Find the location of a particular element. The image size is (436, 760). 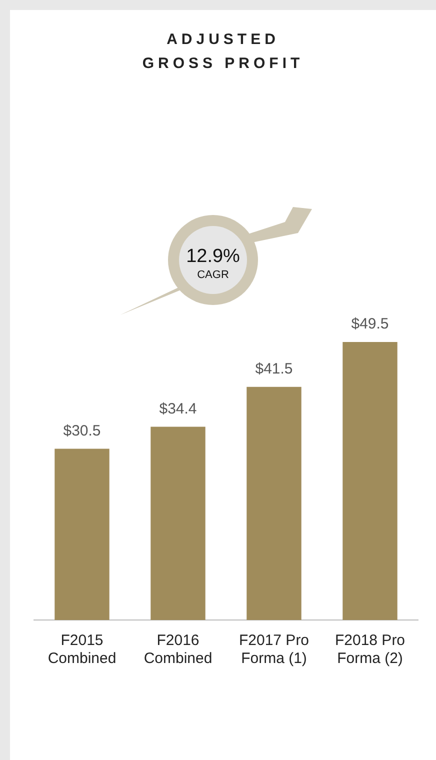

data-label: $49.5 is located at coordinates (370, 324).